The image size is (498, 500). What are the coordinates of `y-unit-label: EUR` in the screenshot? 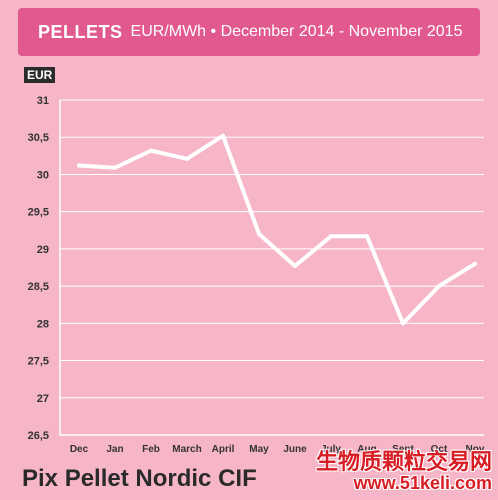 It's located at (40, 75).